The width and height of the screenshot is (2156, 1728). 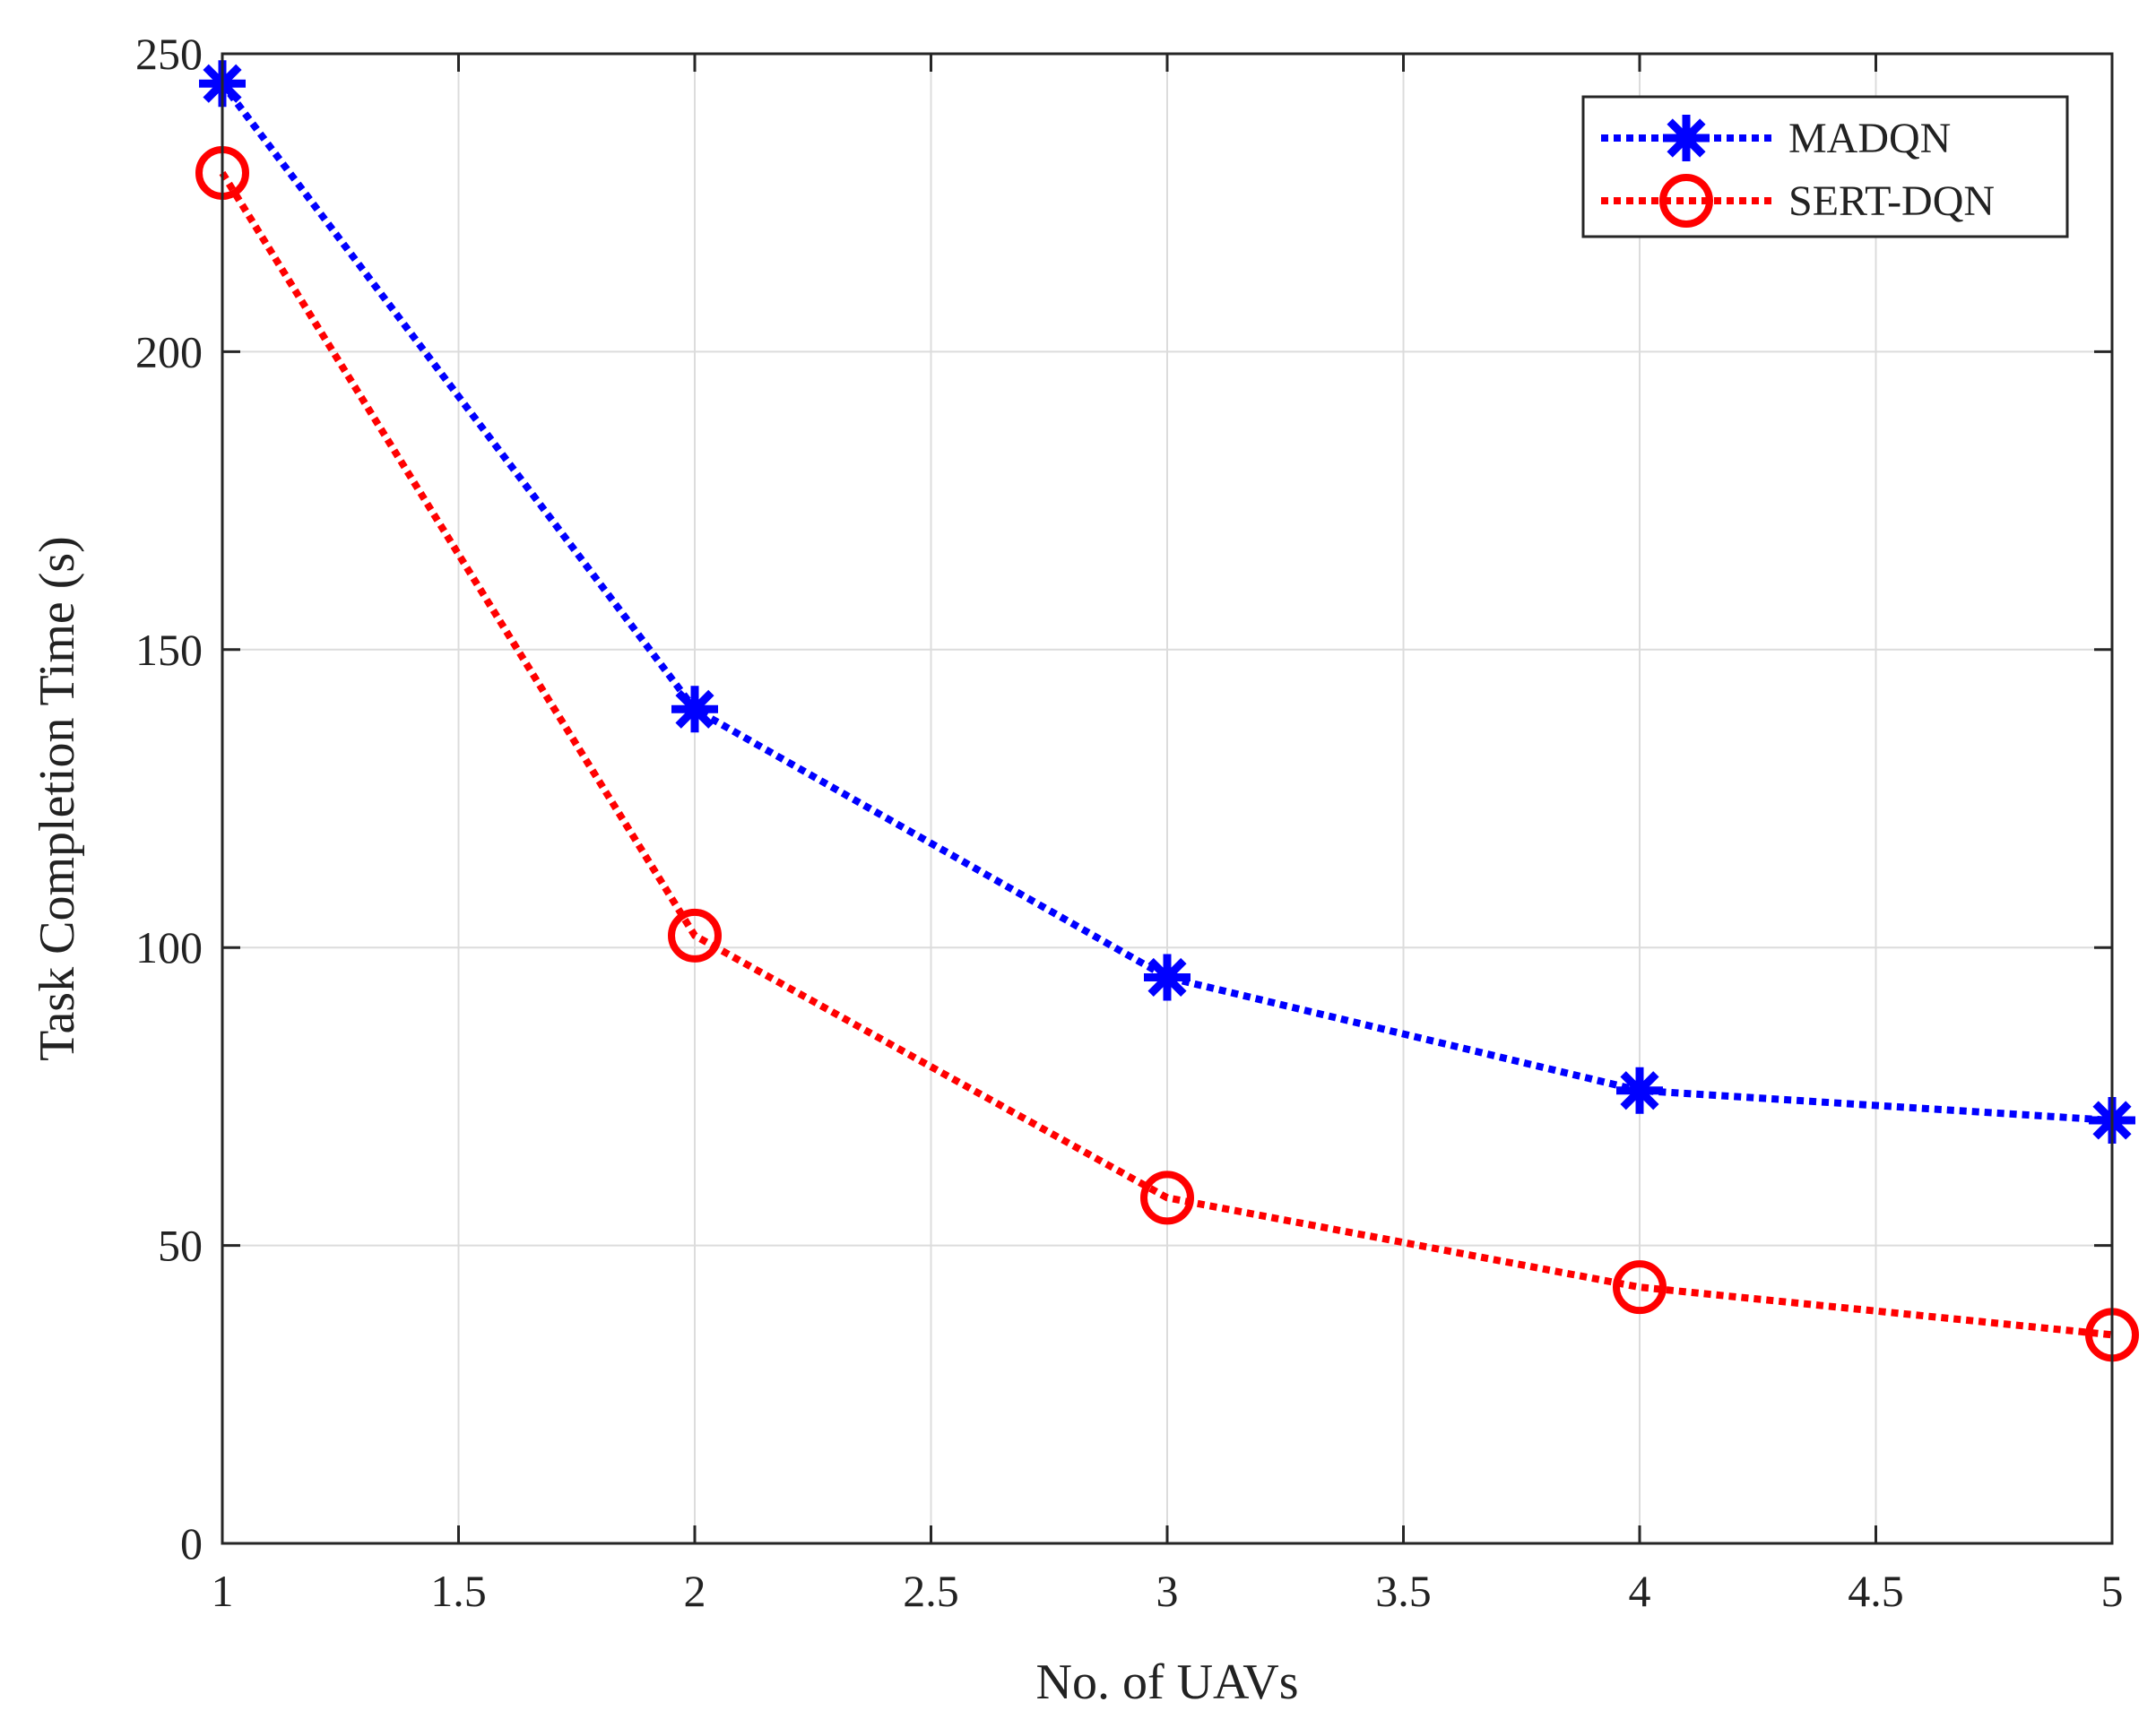 I want to click on y-tick-label: 250, so click(x=169, y=54).